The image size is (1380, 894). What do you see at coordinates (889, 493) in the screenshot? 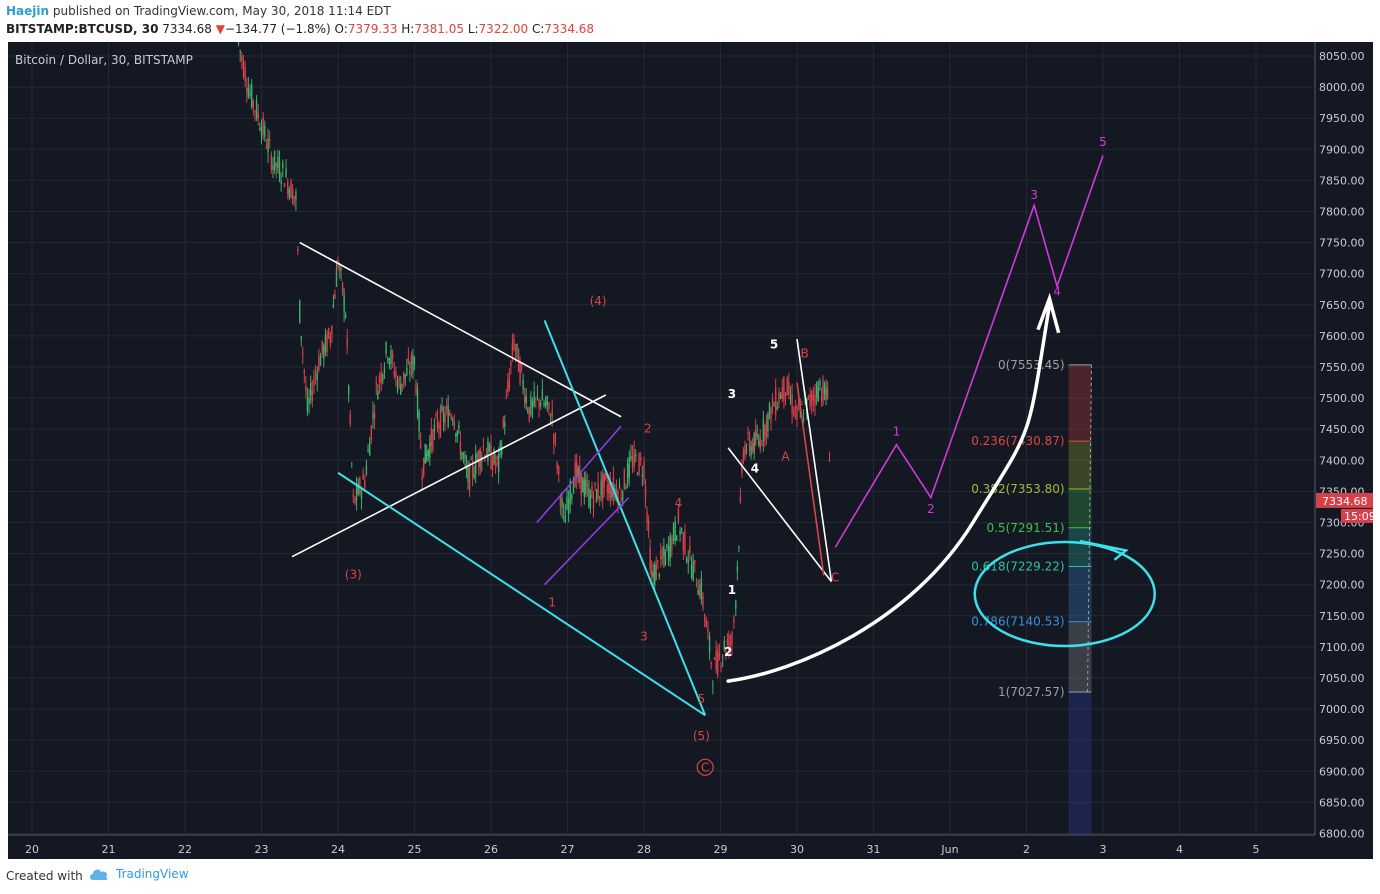
I see `projection-curve-arrow` at bounding box center [889, 493].